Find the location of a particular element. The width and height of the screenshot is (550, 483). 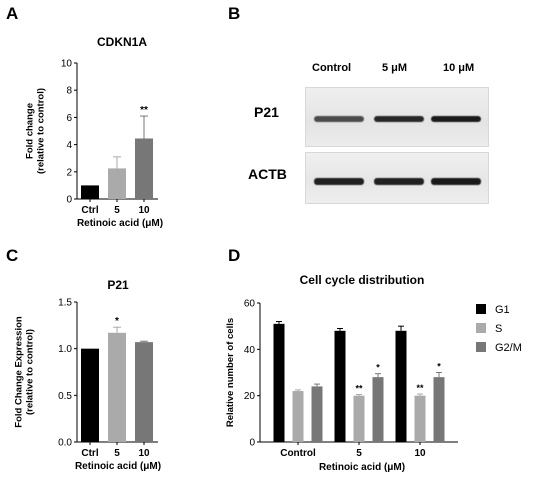

chart-c-x-tick-label: 5 is located at coordinates (117, 453).